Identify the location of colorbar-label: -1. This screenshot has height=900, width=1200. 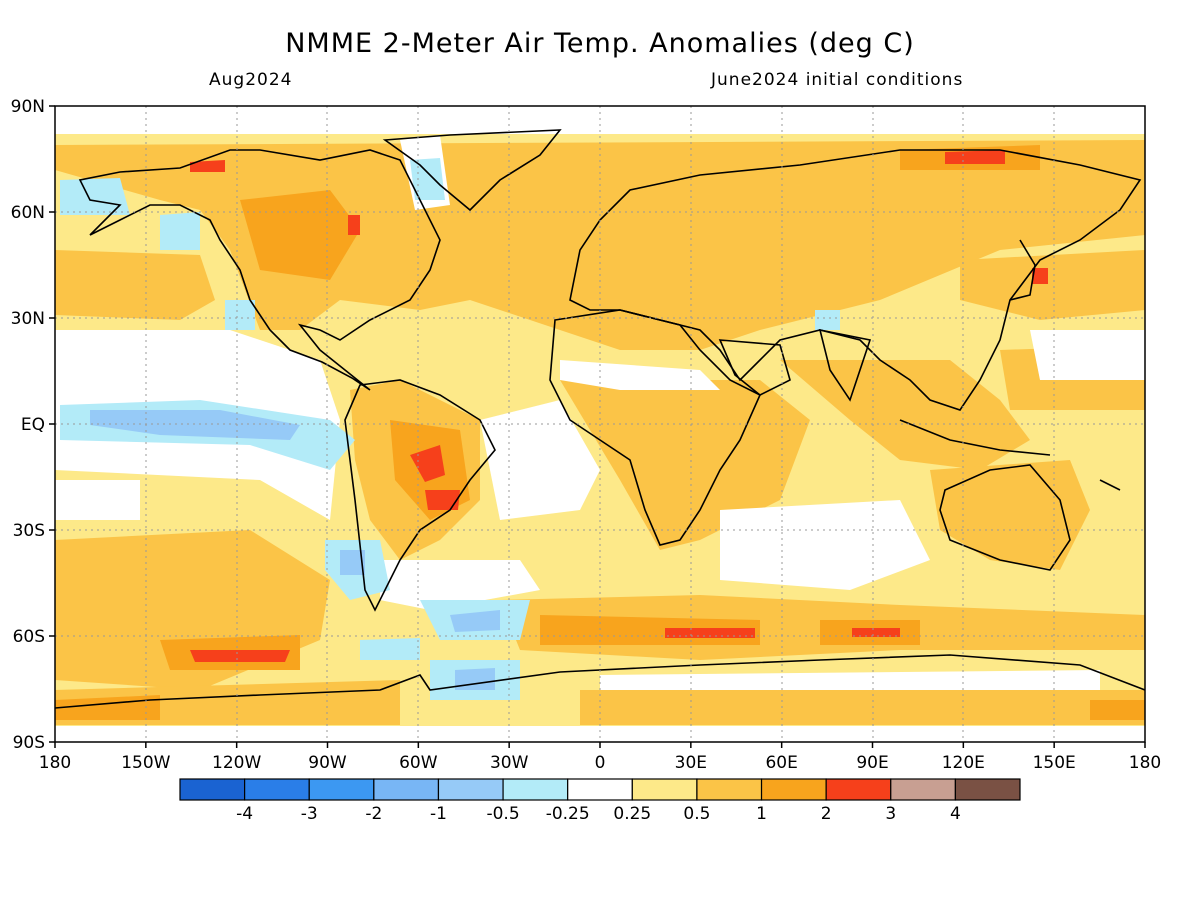
(438, 814).